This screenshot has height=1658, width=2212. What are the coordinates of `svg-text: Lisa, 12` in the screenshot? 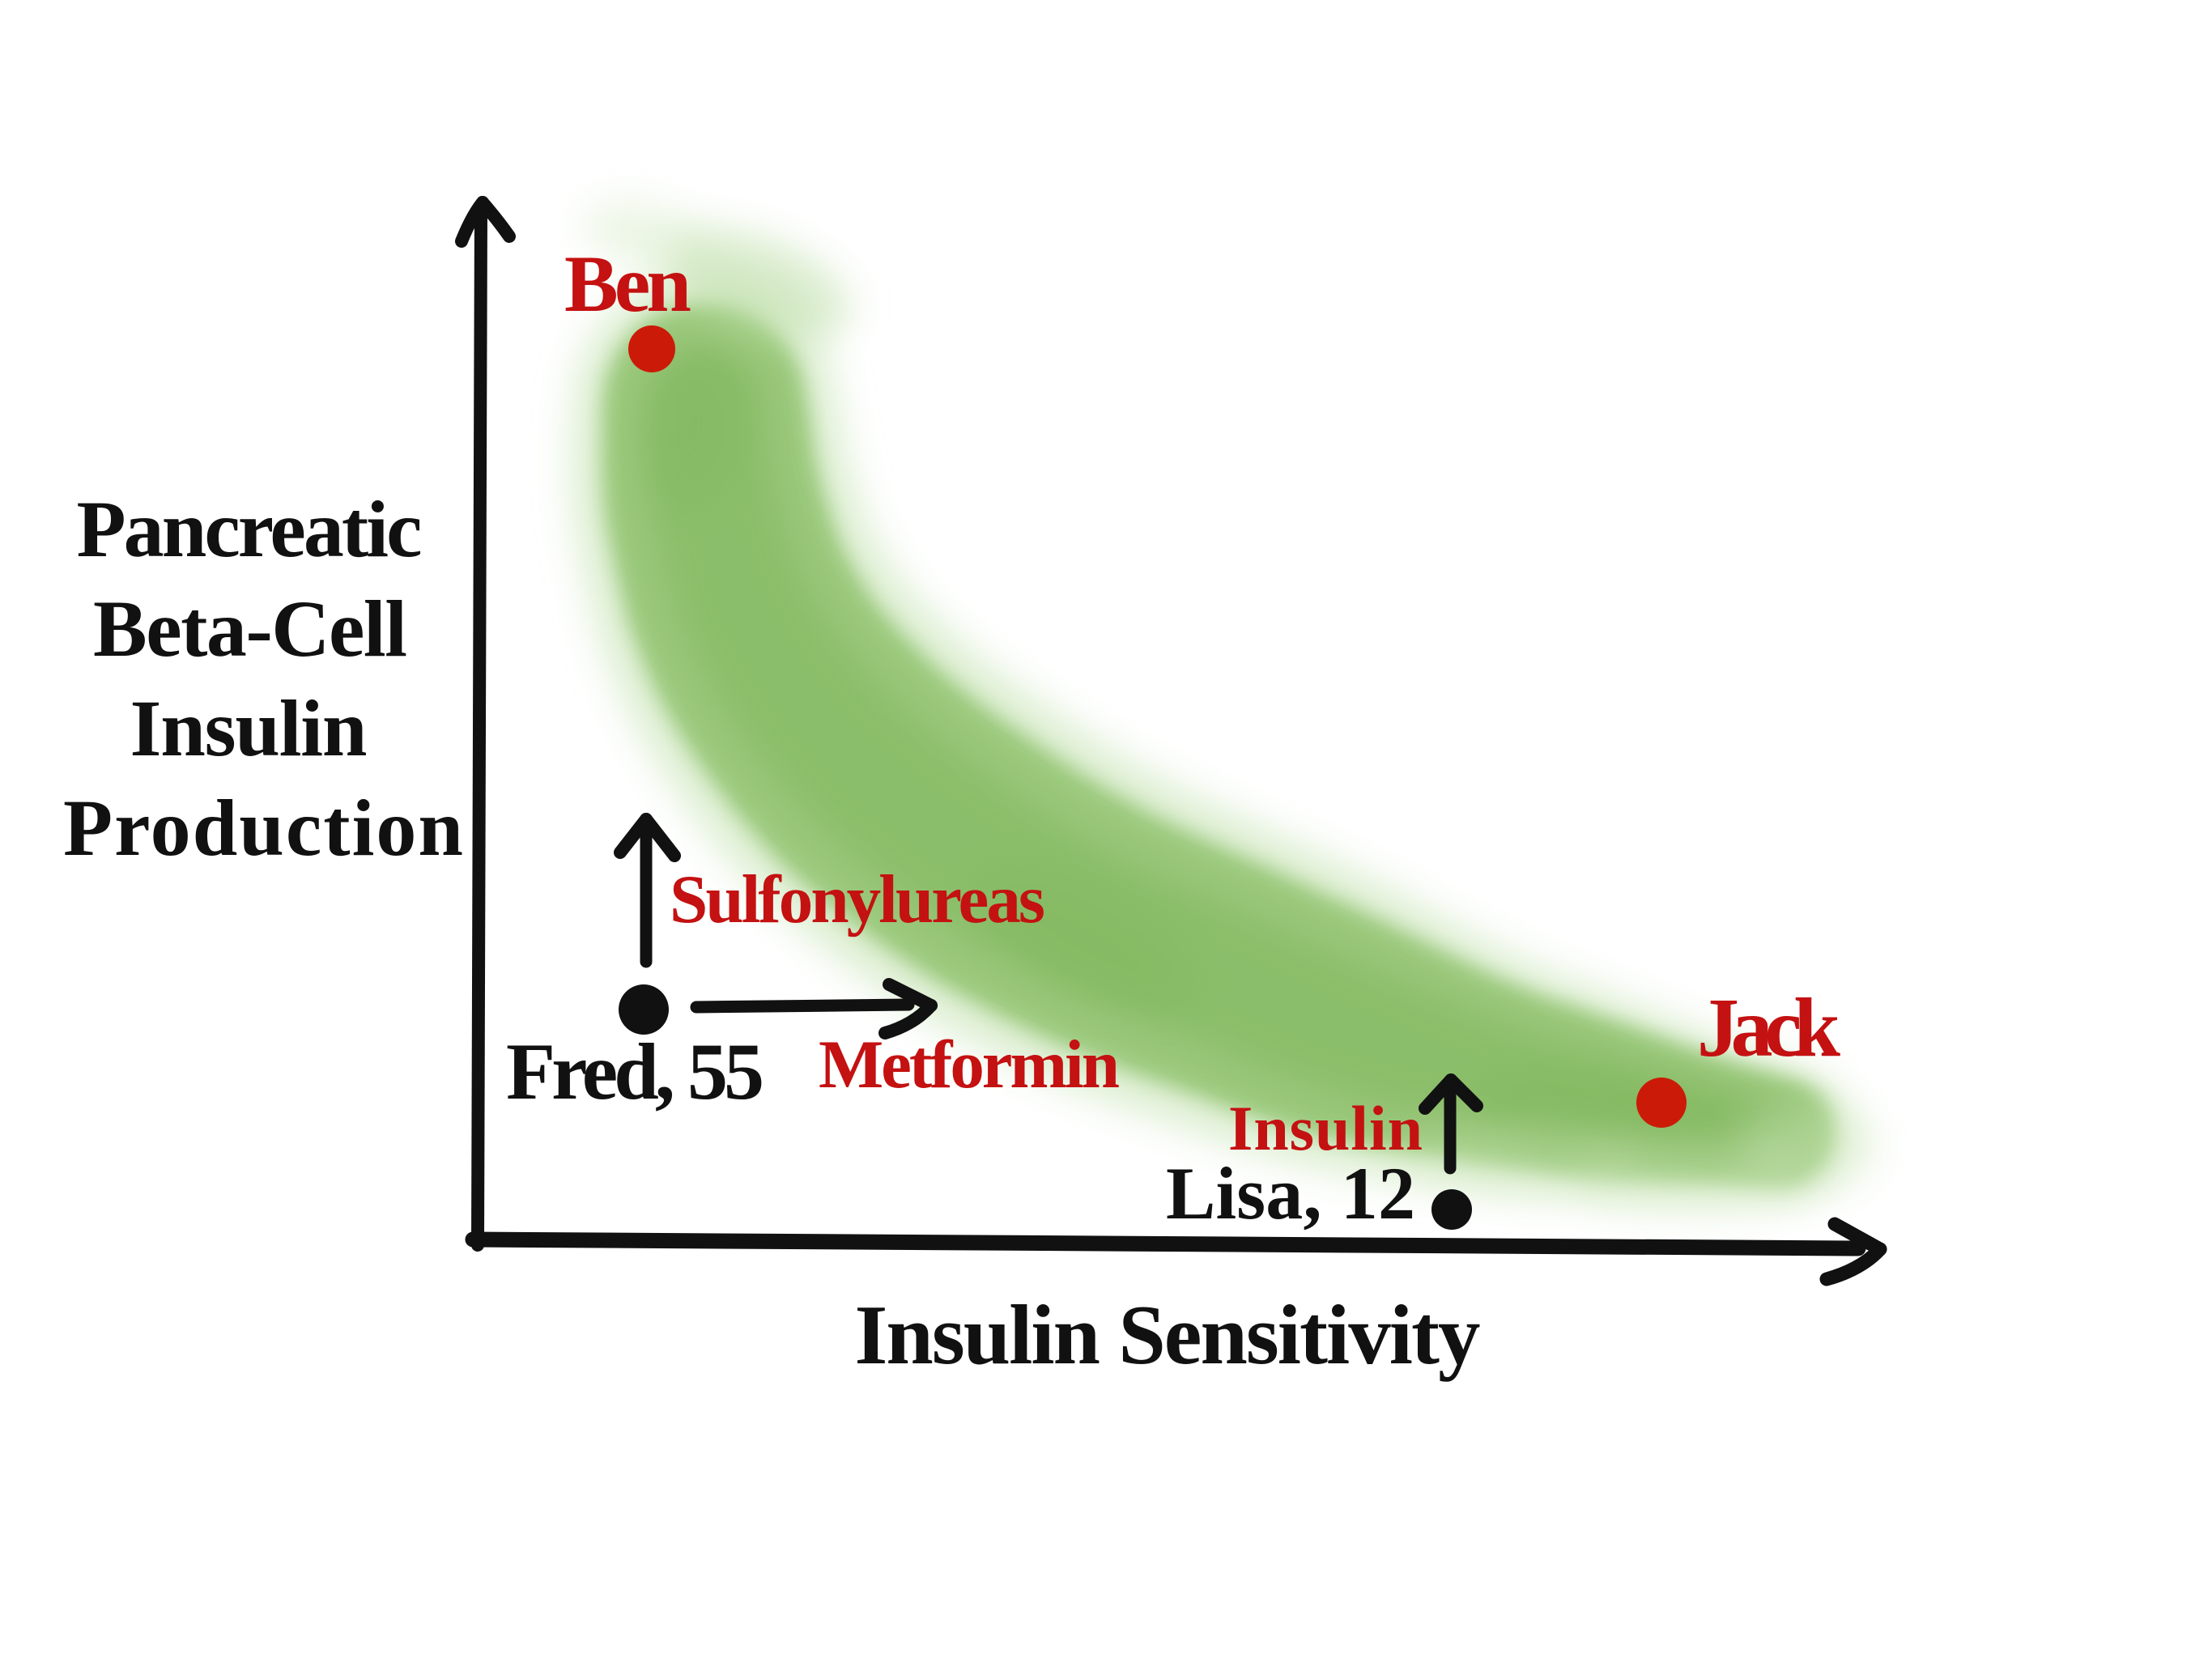 It's located at (1290, 1193).